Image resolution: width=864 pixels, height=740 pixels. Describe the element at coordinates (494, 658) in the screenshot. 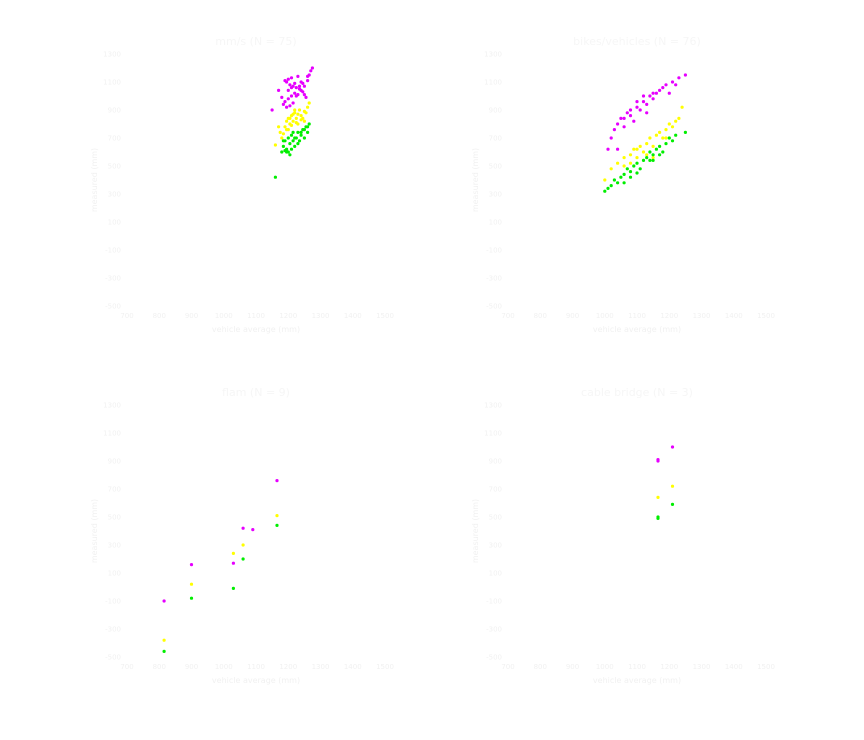

I see `y-tick-label: -500` at that location.